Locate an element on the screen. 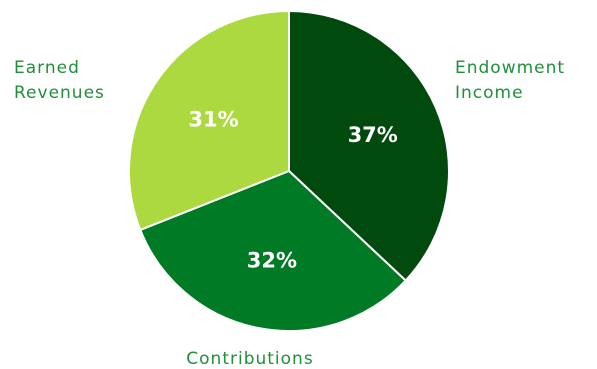 This screenshot has height=369, width=597. pie-category-label: Contributions is located at coordinates (249, 359).